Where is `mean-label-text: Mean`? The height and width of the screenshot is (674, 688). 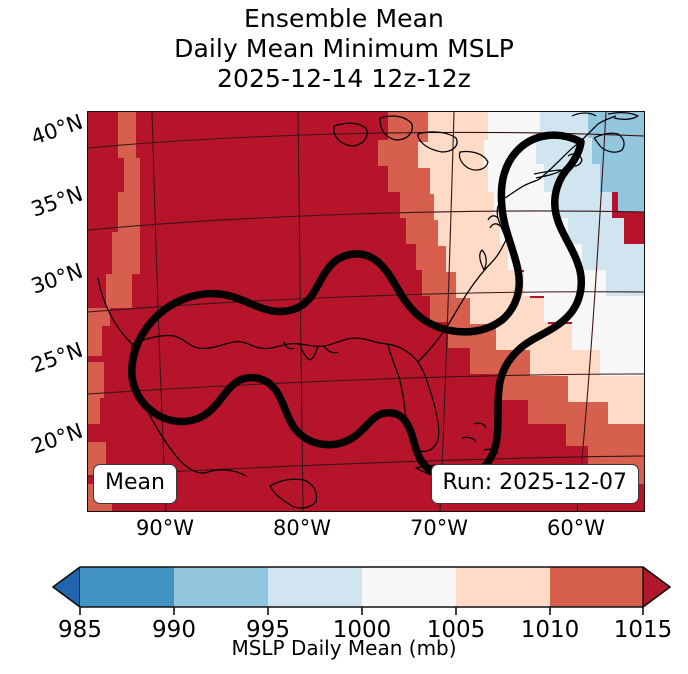 mean-label-text: Mean is located at coordinates (135, 482).